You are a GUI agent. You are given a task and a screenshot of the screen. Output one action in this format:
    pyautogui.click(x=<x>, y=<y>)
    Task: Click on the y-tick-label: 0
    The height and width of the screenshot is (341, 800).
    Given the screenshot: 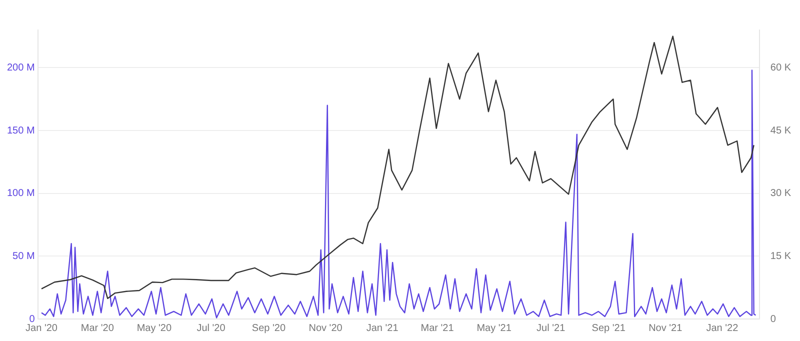 What is the action you would take?
    pyautogui.click(x=32, y=319)
    